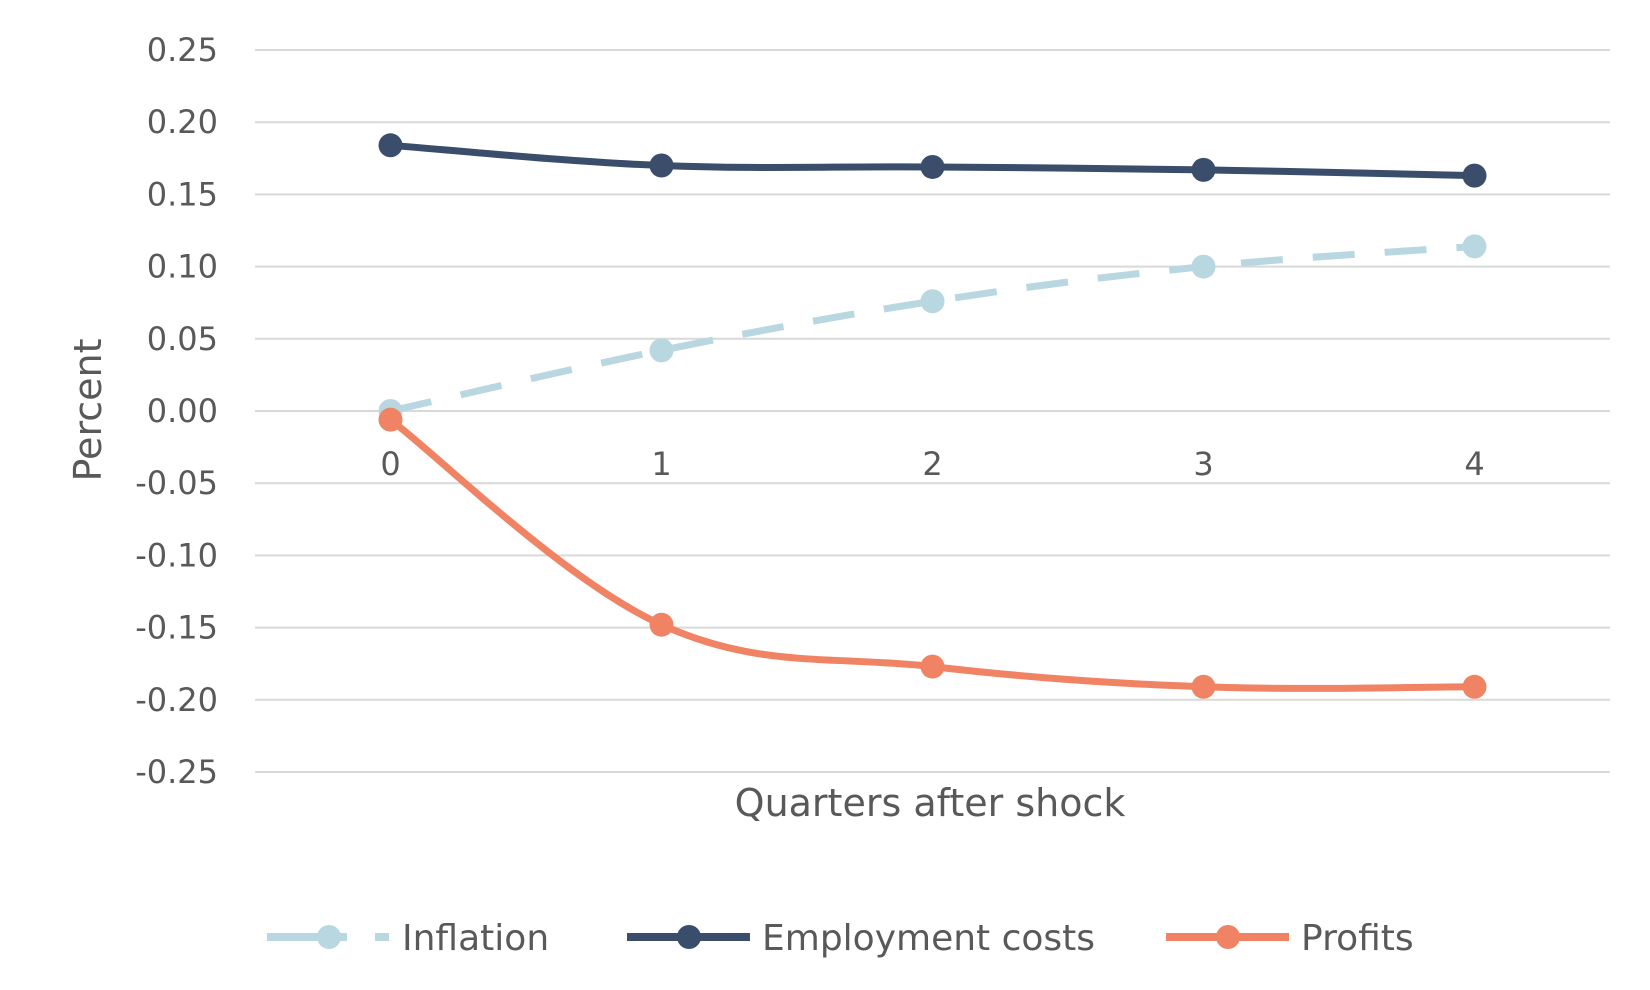  What do you see at coordinates (176, 772) in the screenshot?
I see `y-tick-label: -0.25` at bounding box center [176, 772].